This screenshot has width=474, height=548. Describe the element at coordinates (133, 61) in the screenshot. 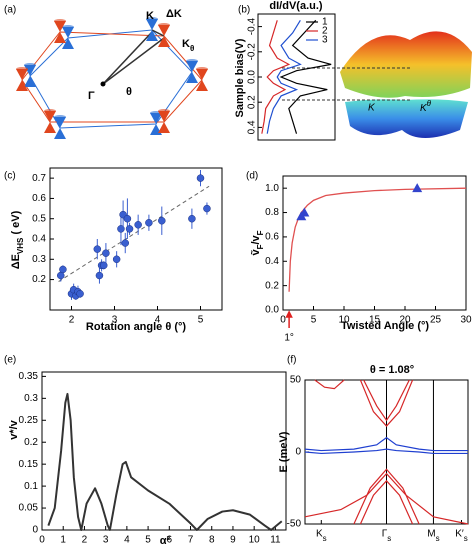

I see `gamma-ktheta-line` at that location.